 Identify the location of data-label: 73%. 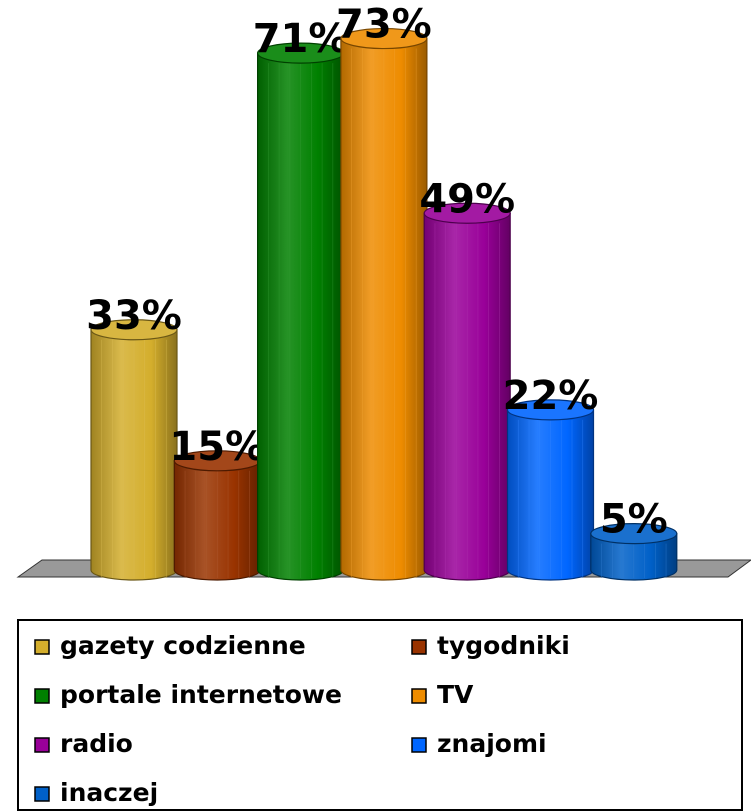
(384, 25).